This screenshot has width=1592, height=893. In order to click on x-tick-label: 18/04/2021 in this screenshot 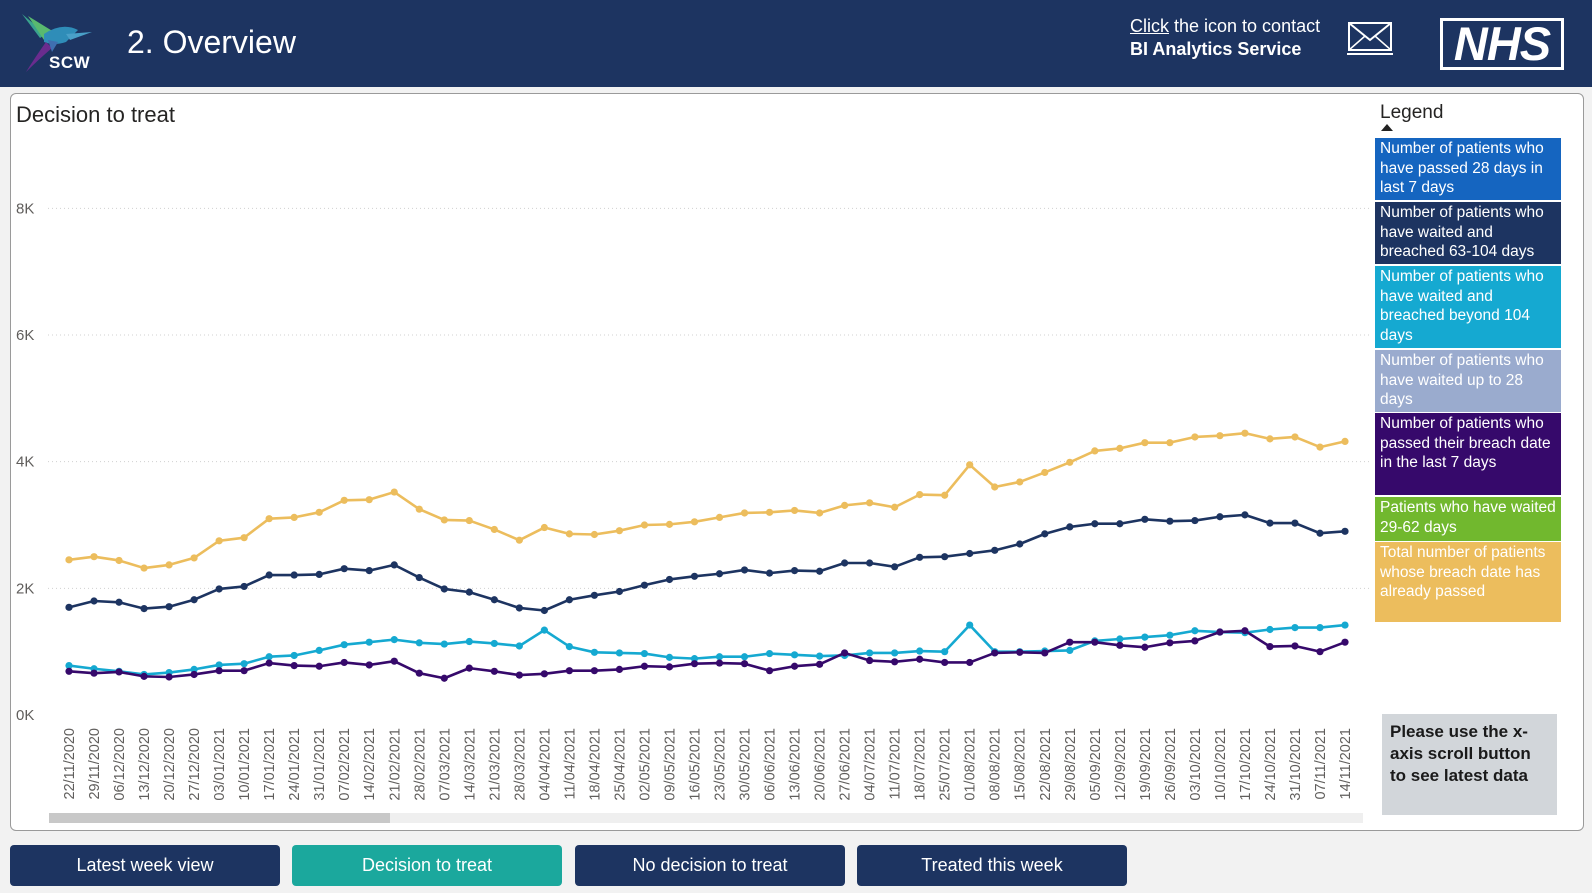, I will do `click(595, 764)`.